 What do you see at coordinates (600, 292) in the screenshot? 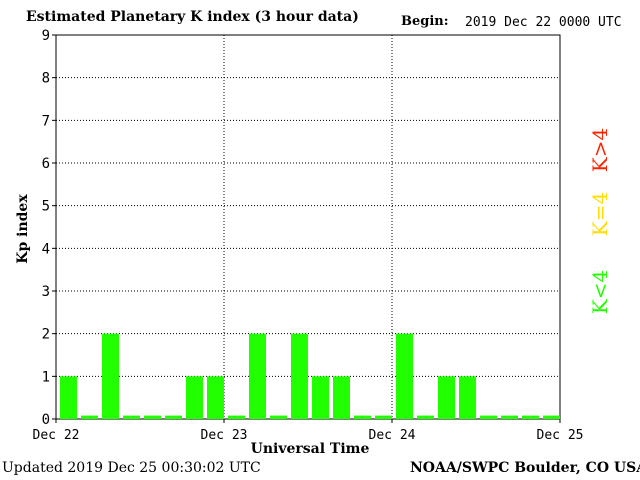
I see `legend-k-less-4: K<4` at bounding box center [600, 292].